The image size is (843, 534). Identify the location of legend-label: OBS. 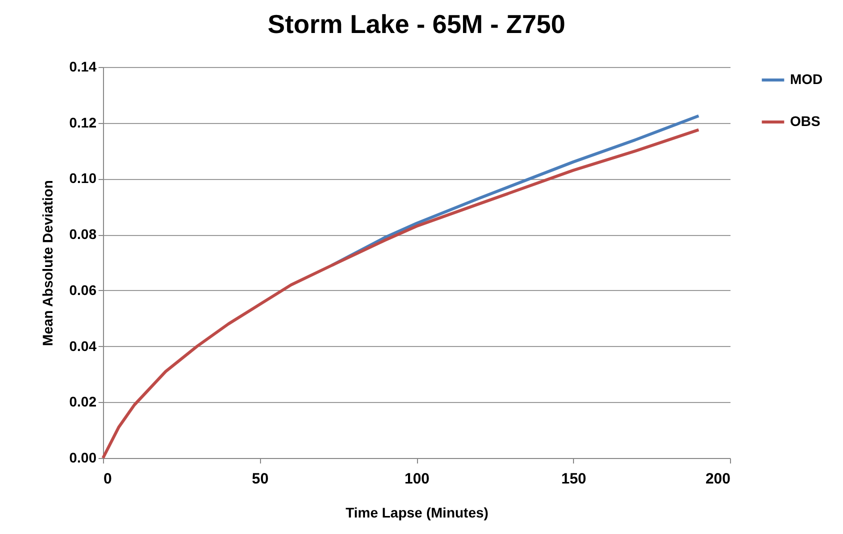
(805, 121).